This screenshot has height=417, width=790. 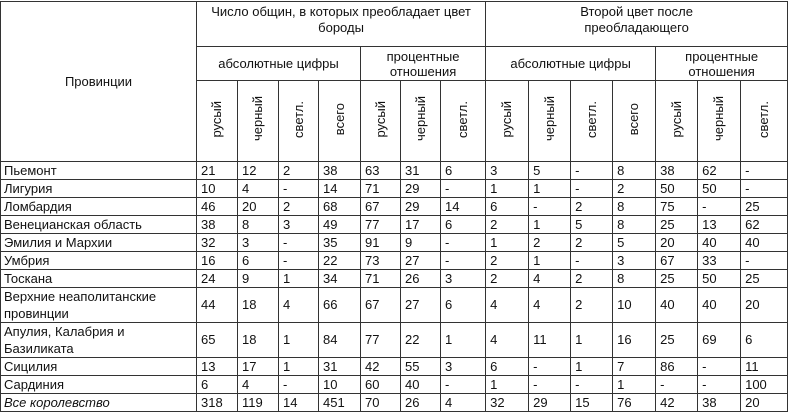 I want to click on column-header: светл., so click(x=764, y=121).